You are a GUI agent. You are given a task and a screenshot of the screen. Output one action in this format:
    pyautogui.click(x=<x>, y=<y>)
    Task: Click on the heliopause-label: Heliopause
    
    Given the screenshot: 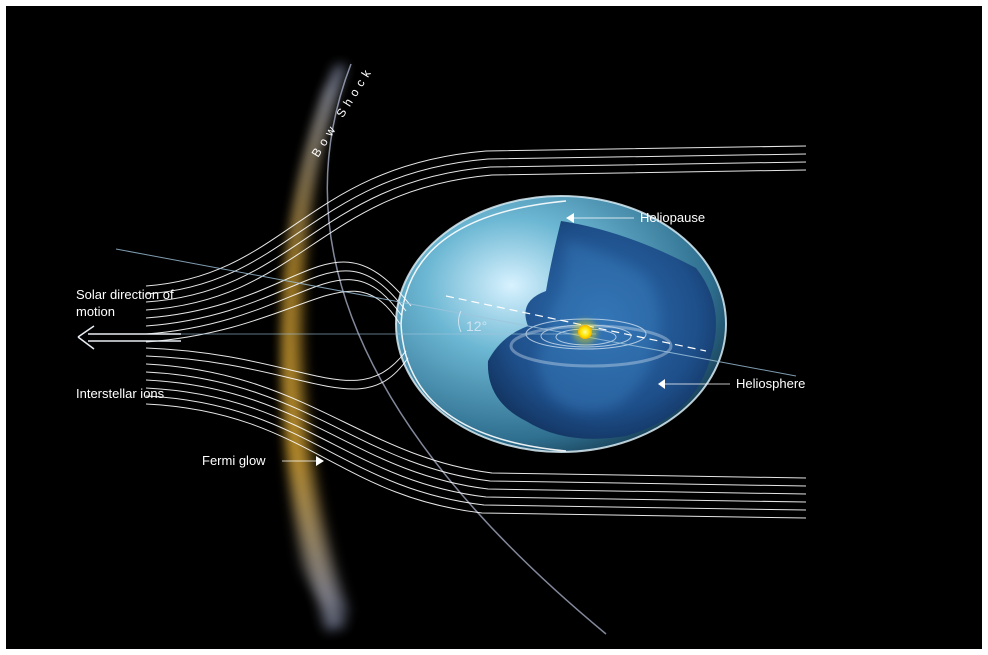 What is the action you would take?
    pyautogui.click(x=672, y=217)
    